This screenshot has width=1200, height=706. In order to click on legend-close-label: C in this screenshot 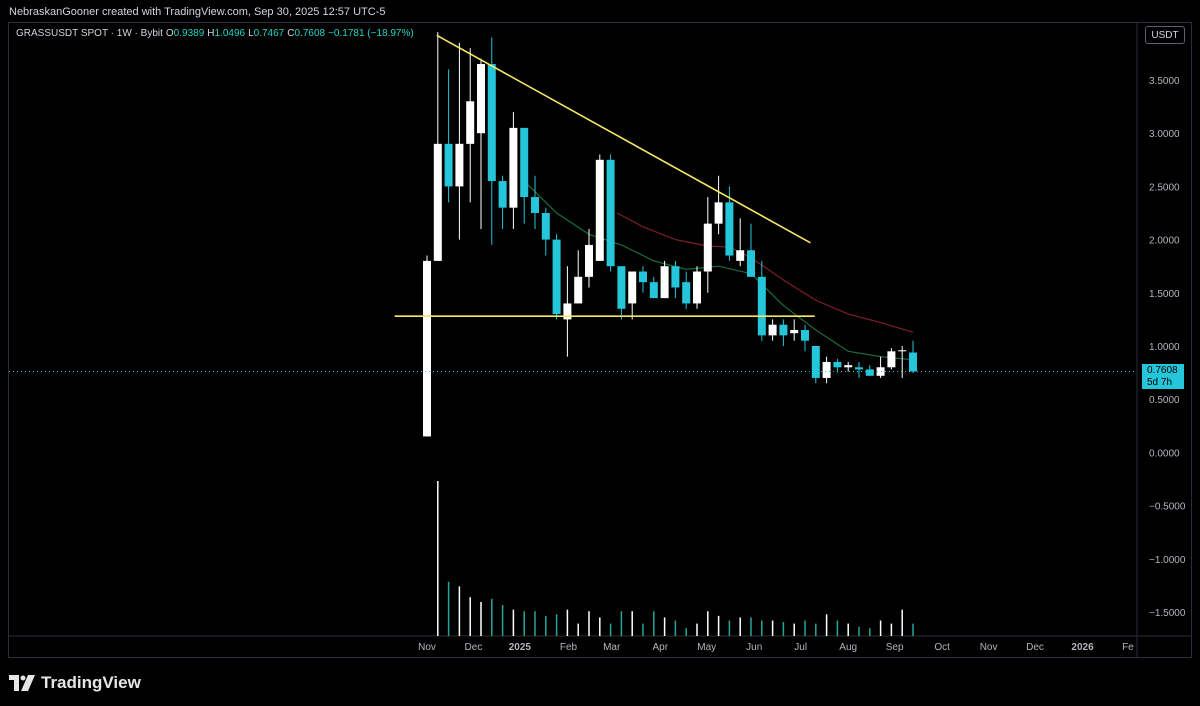, I will do `click(291, 33)`.